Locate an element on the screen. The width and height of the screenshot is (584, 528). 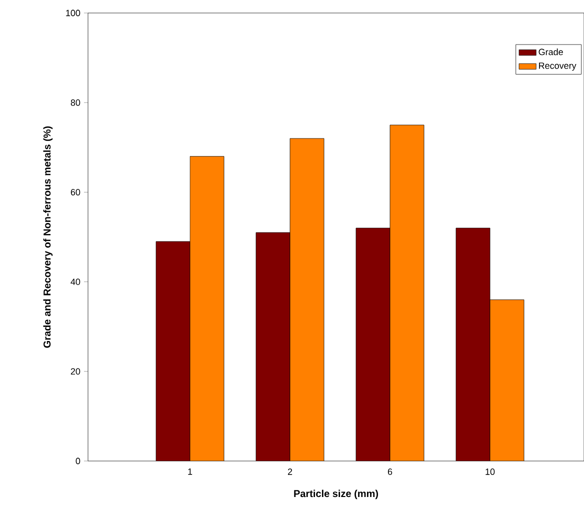
legend-label: Recovery is located at coordinates (557, 66).